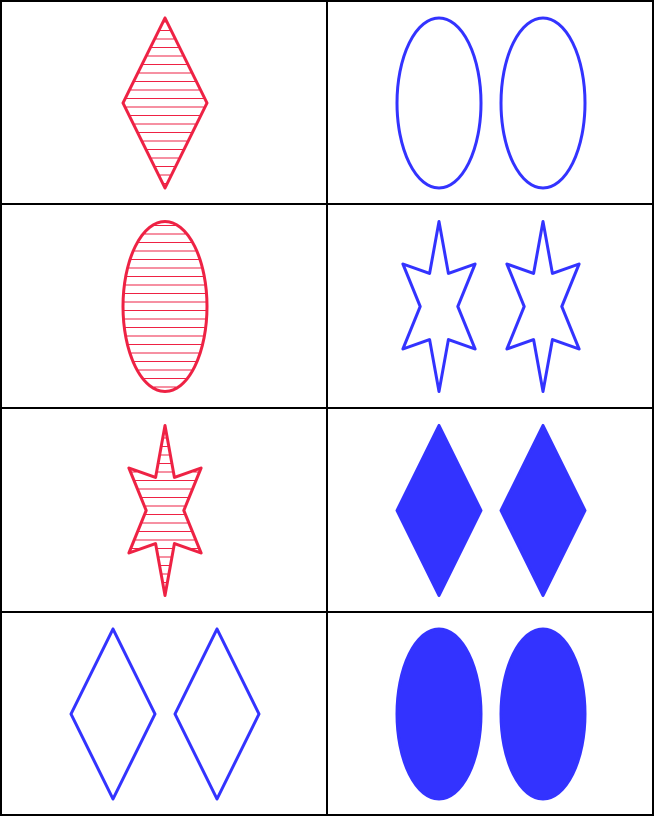 The height and width of the screenshot is (816, 654). I want to click on card-r1-c2, so click(490, 102).